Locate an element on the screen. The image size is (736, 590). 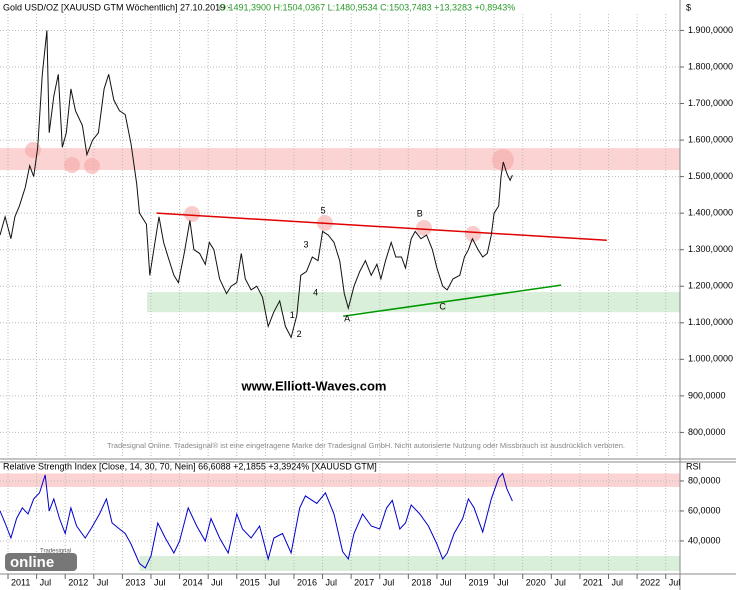
logo-box is located at coordinates (41, 562).